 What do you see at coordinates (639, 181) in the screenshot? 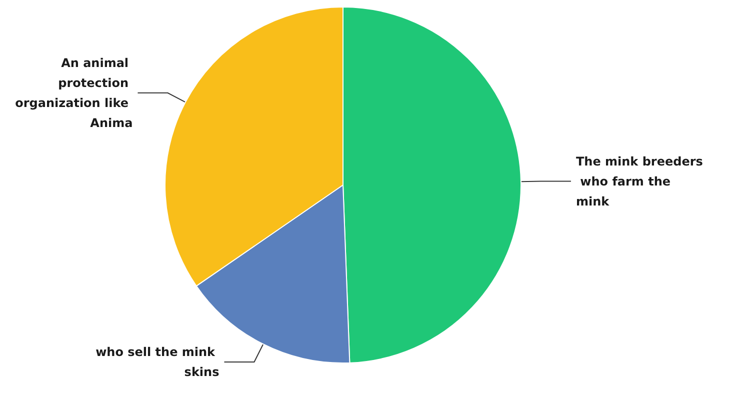
I see `slice-label: The mink breeders who farm the mink` at bounding box center [639, 181].